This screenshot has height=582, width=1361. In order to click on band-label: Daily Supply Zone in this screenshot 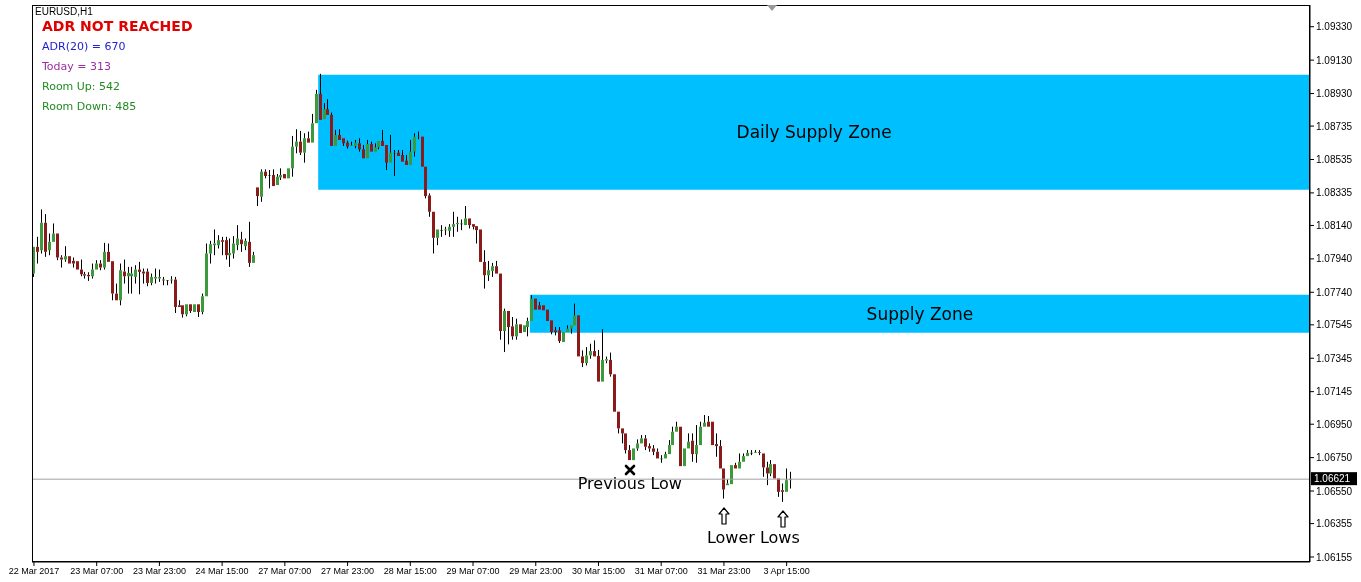, I will do `click(814, 132)`.